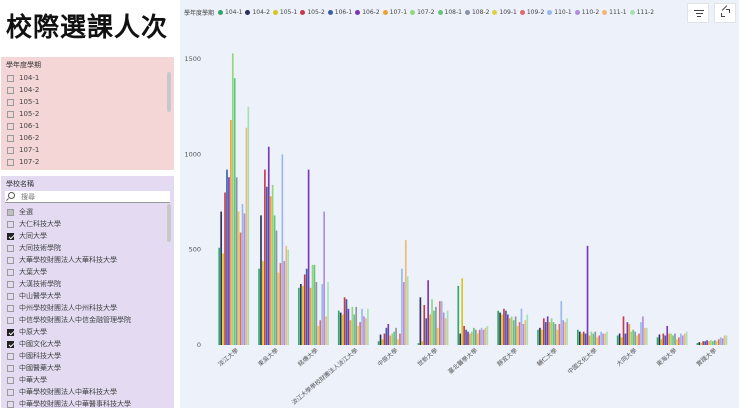  What do you see at coordinates (83, 284) in the screenshot?
I see `school-item: 大漢技術學院` at bounding box center [83, 284].